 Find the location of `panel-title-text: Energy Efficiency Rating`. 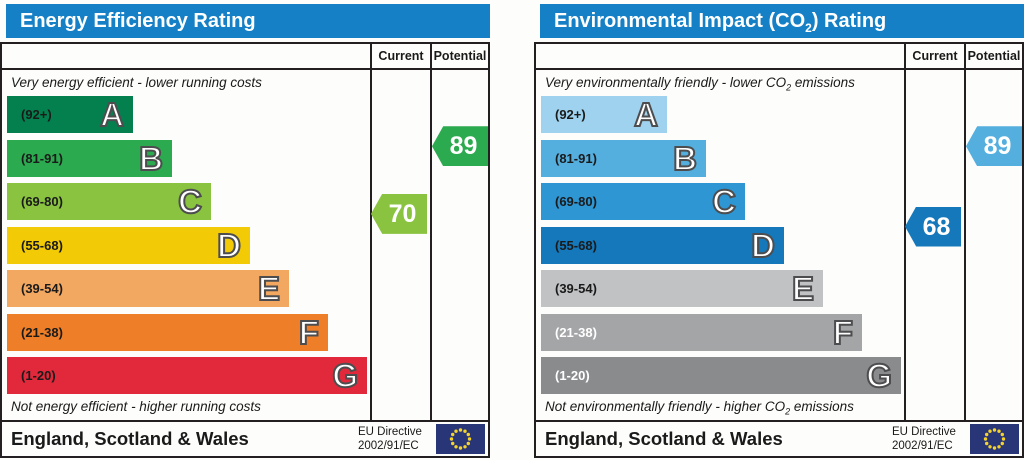

panel-title-text: Energy Efficiency Rating is located at coordinates (138, 21).